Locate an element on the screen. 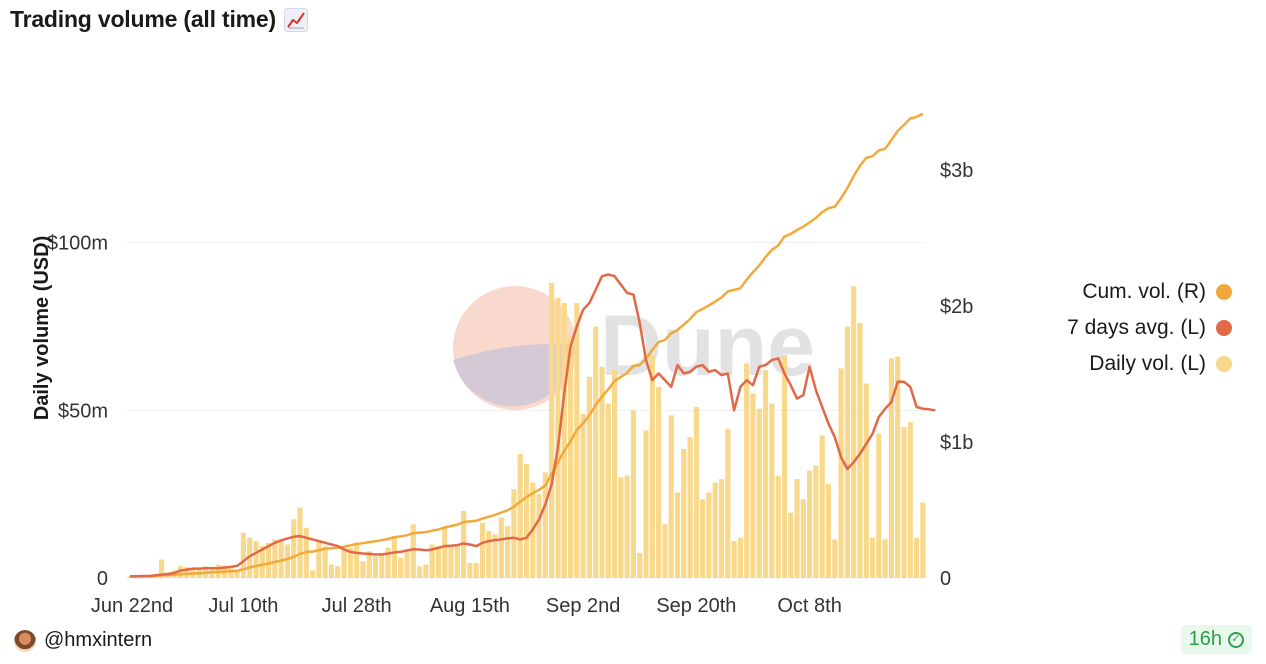 The height and width of the screenshot is (664, 1266). author-name: @hmxintern is located at coordinates (98, 640).